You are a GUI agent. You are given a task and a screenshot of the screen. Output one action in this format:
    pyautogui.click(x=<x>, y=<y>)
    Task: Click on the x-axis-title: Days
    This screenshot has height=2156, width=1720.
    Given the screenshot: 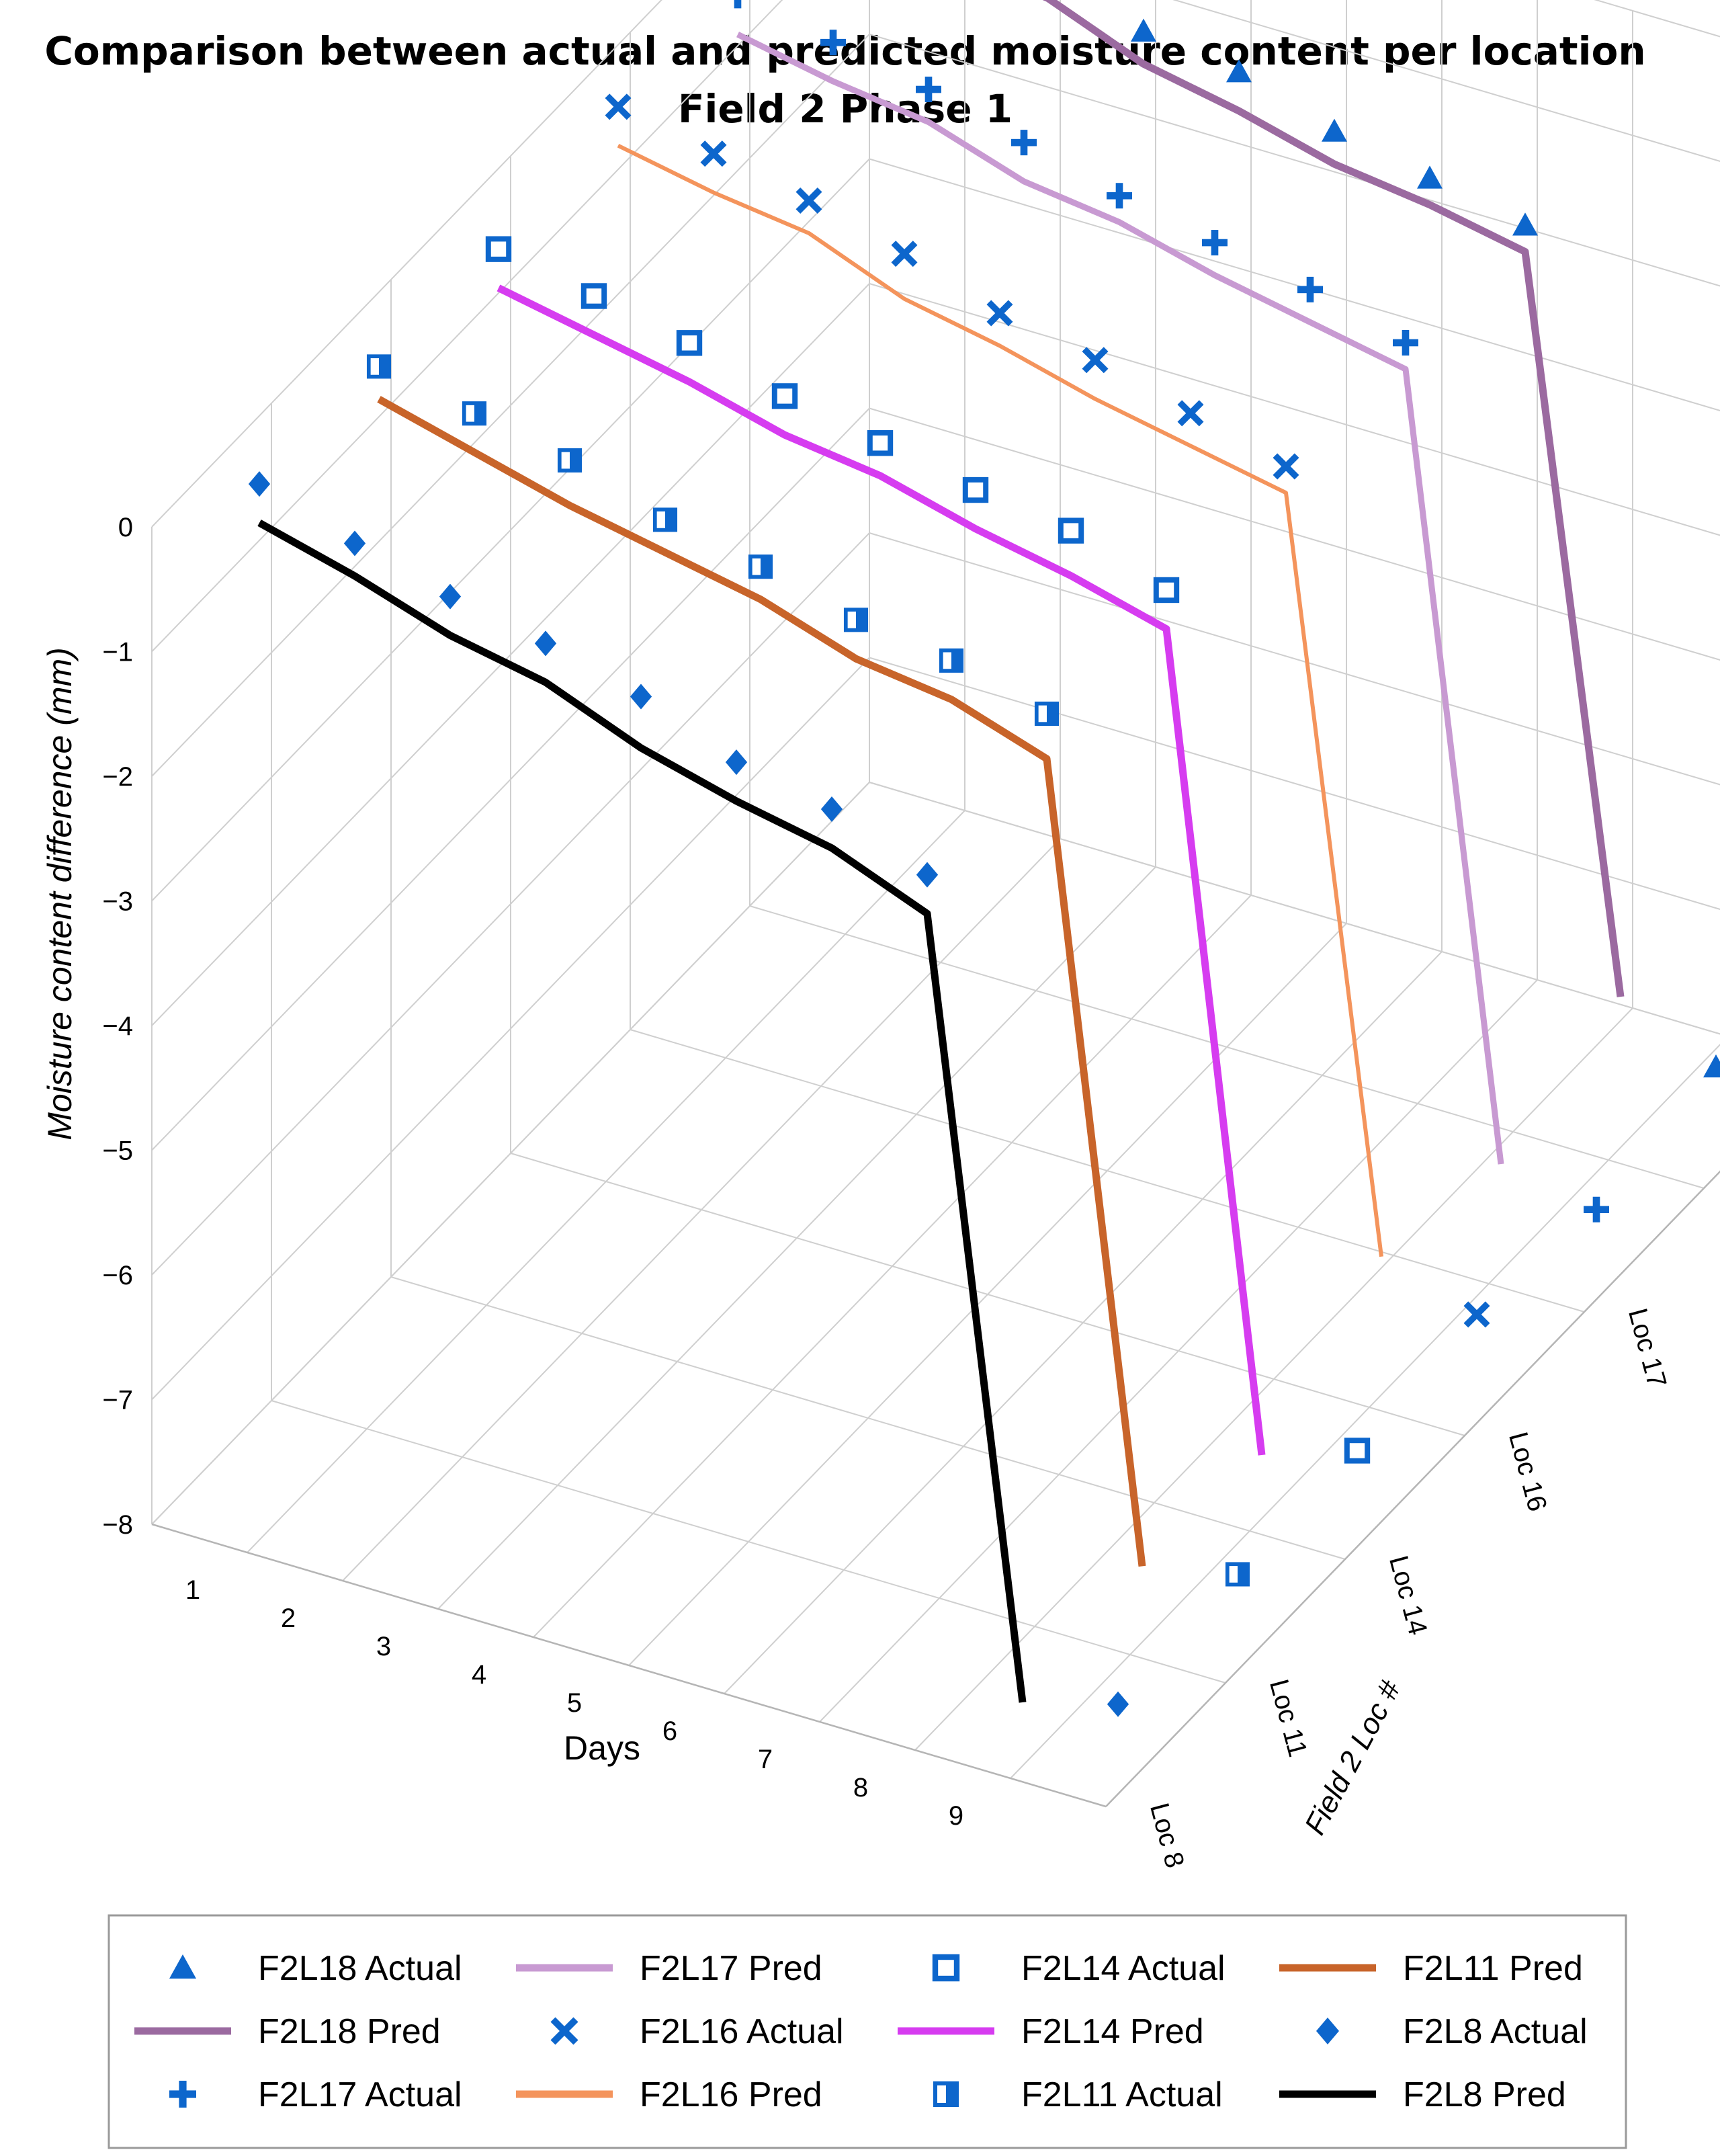 What is the action you would take?
    pyautogui.click(x=602, y=1748)
    